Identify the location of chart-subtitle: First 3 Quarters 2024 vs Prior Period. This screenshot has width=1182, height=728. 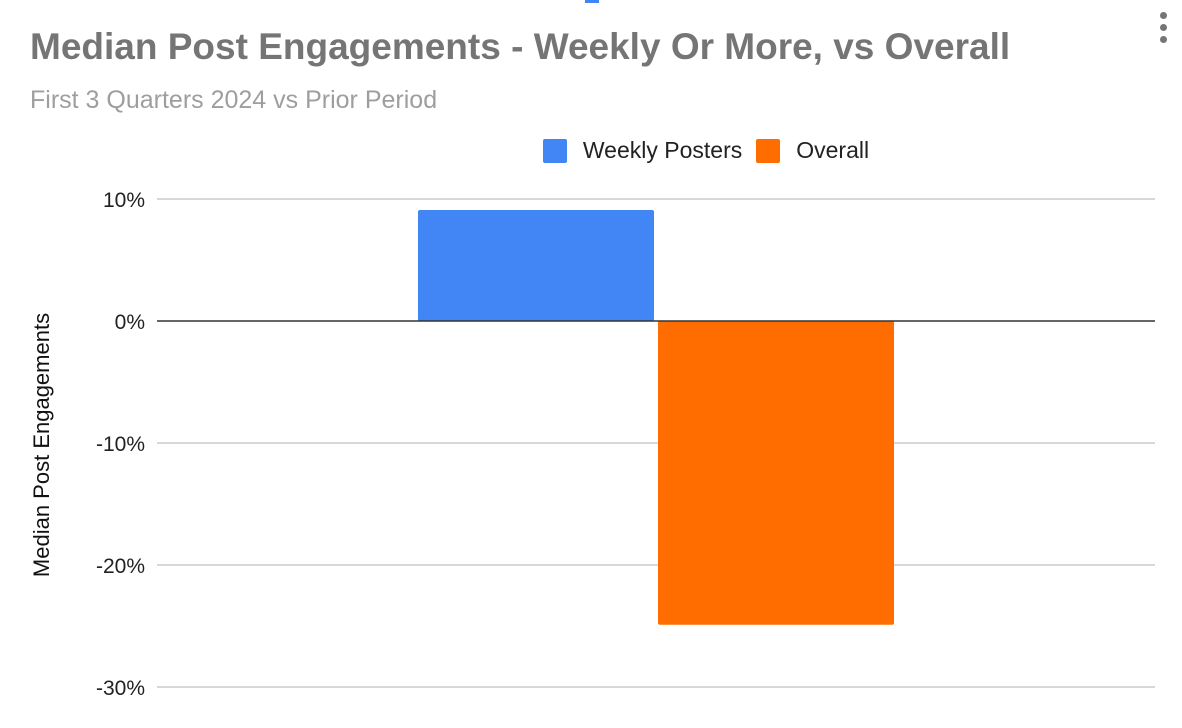
(234, 100).